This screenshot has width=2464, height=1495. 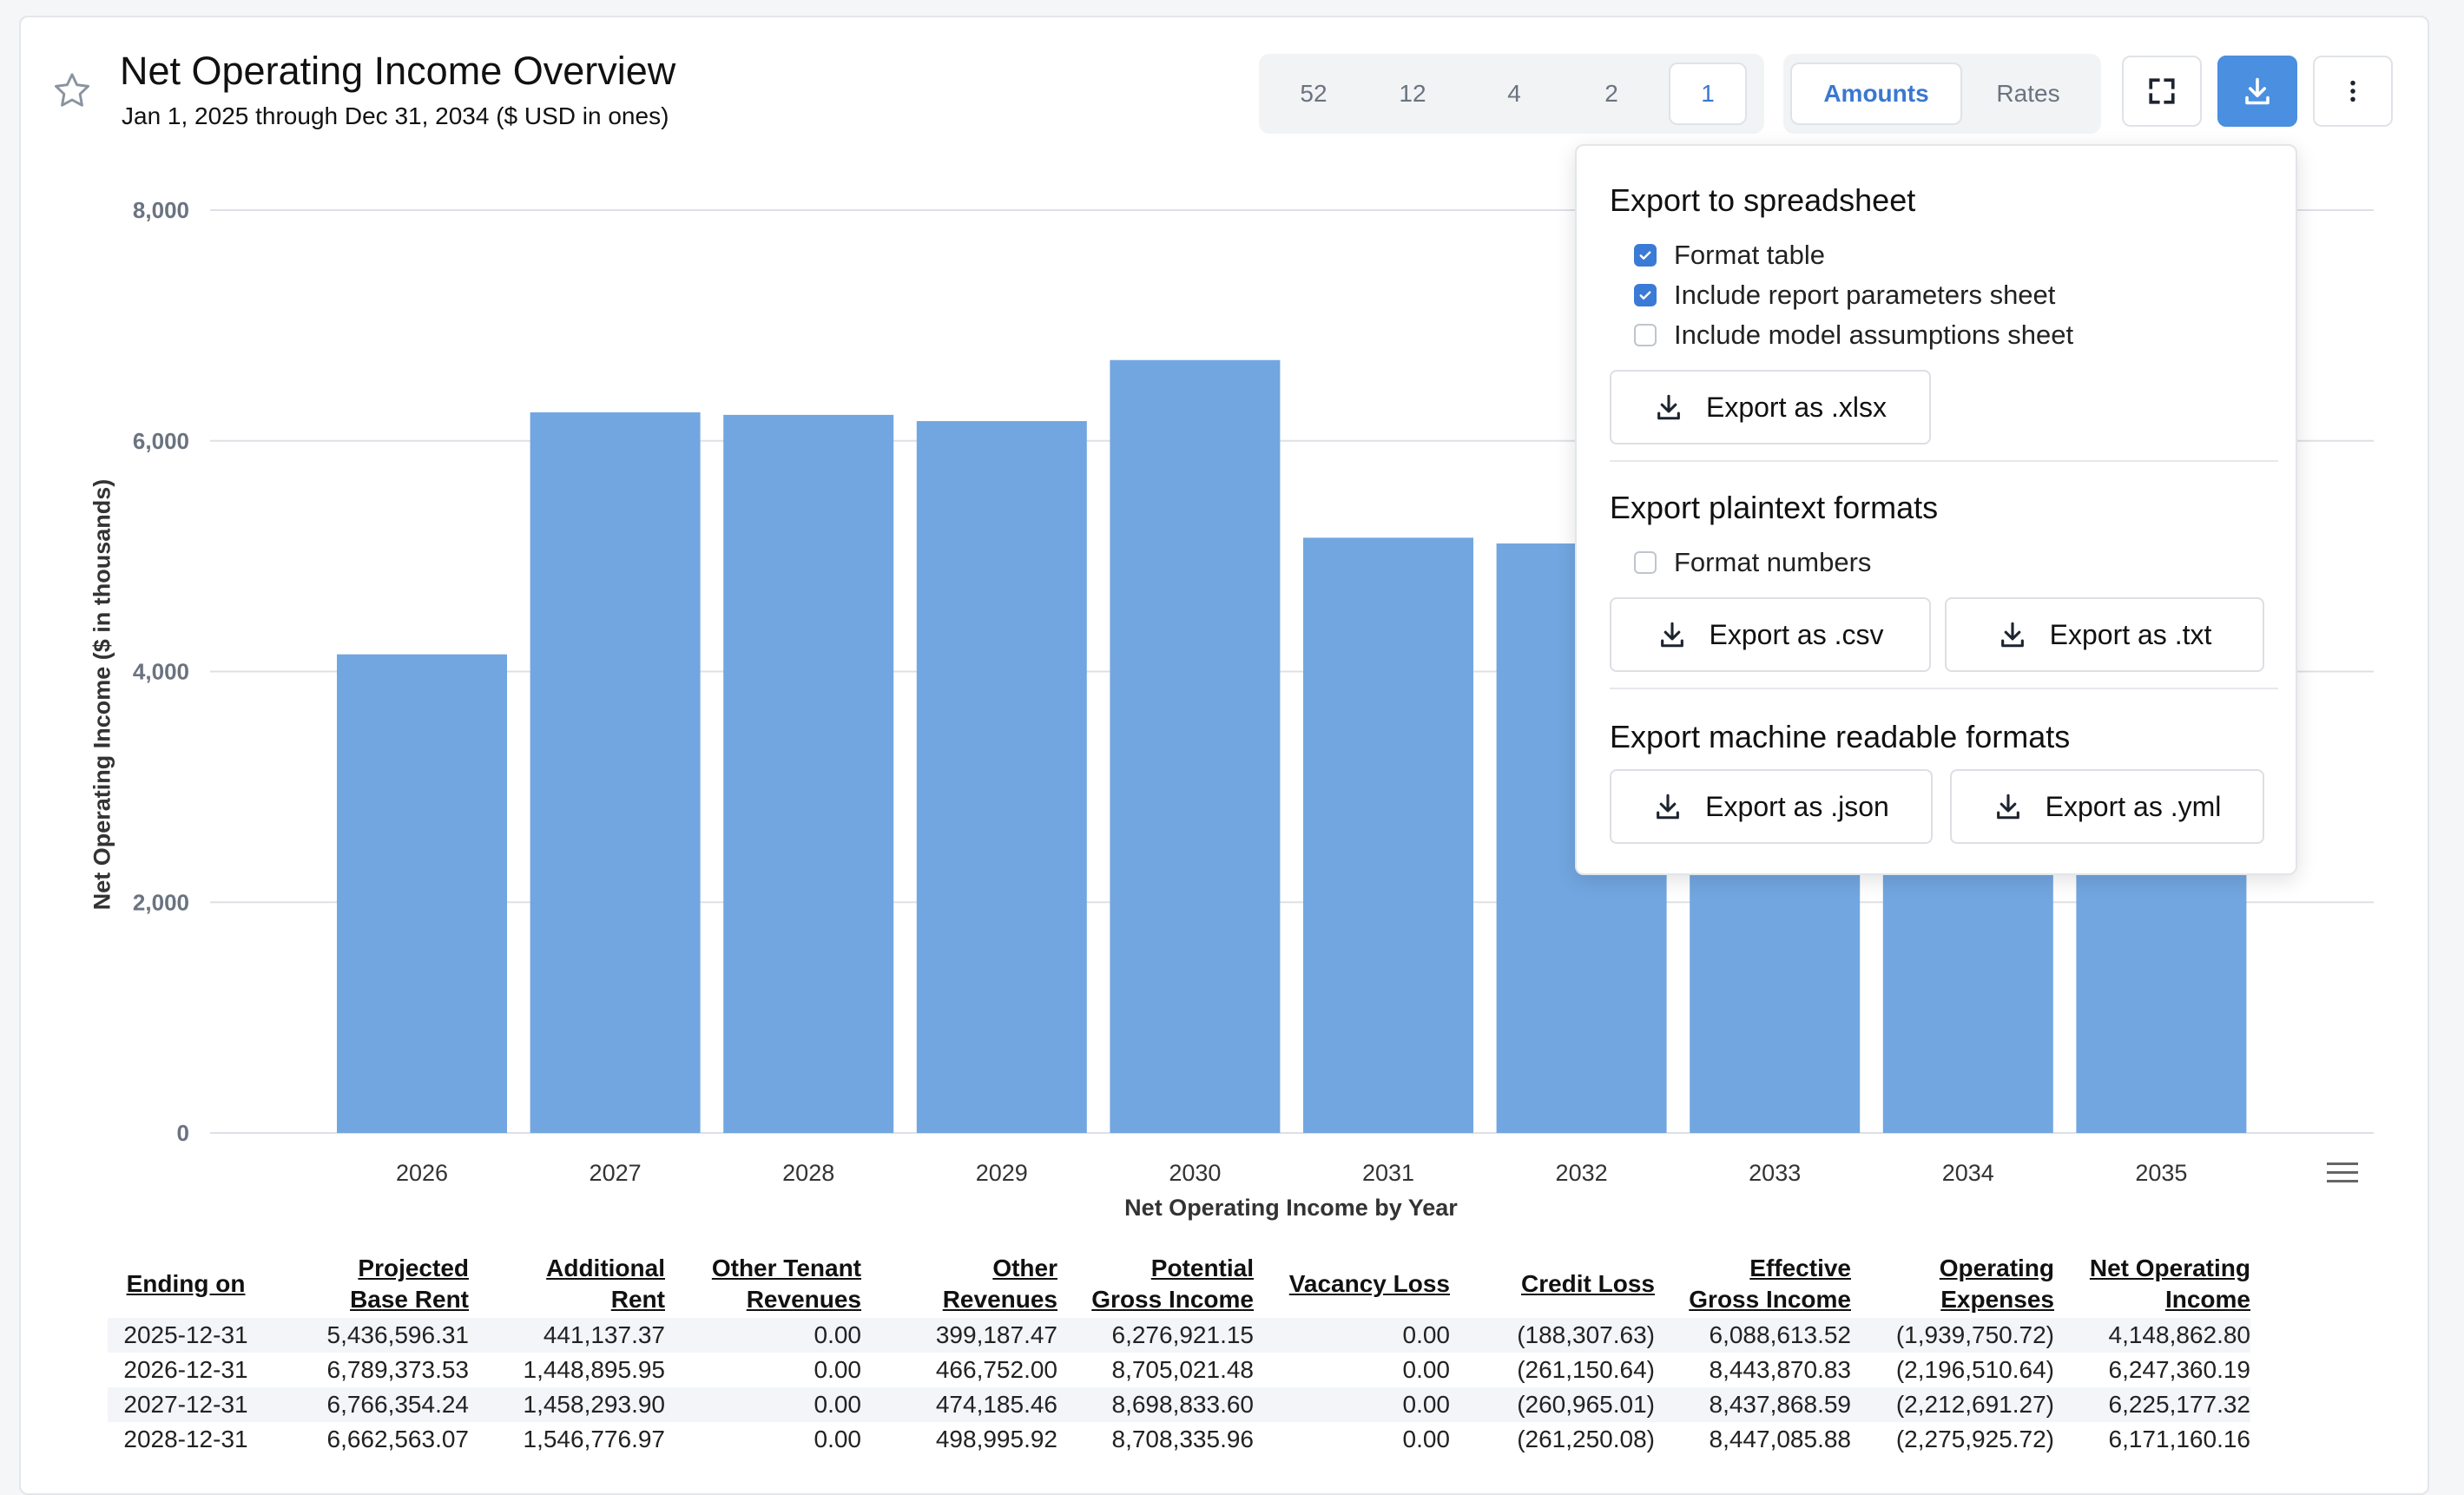 I want to click on table-cell: 6,276,921.15, so click(x=1155, y=1335).